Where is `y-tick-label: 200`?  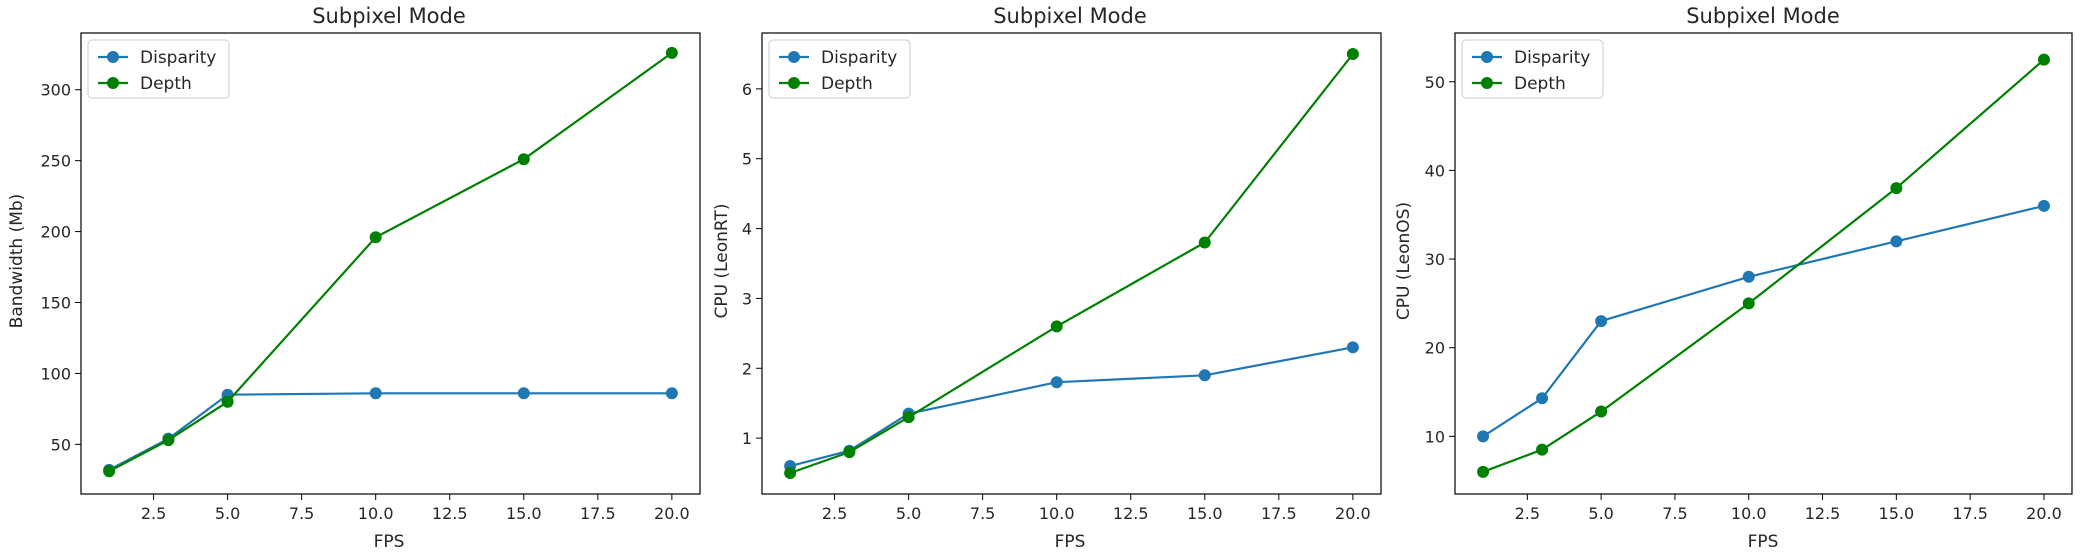
y-tick-label: 200 is located at coordinates (55, 232).